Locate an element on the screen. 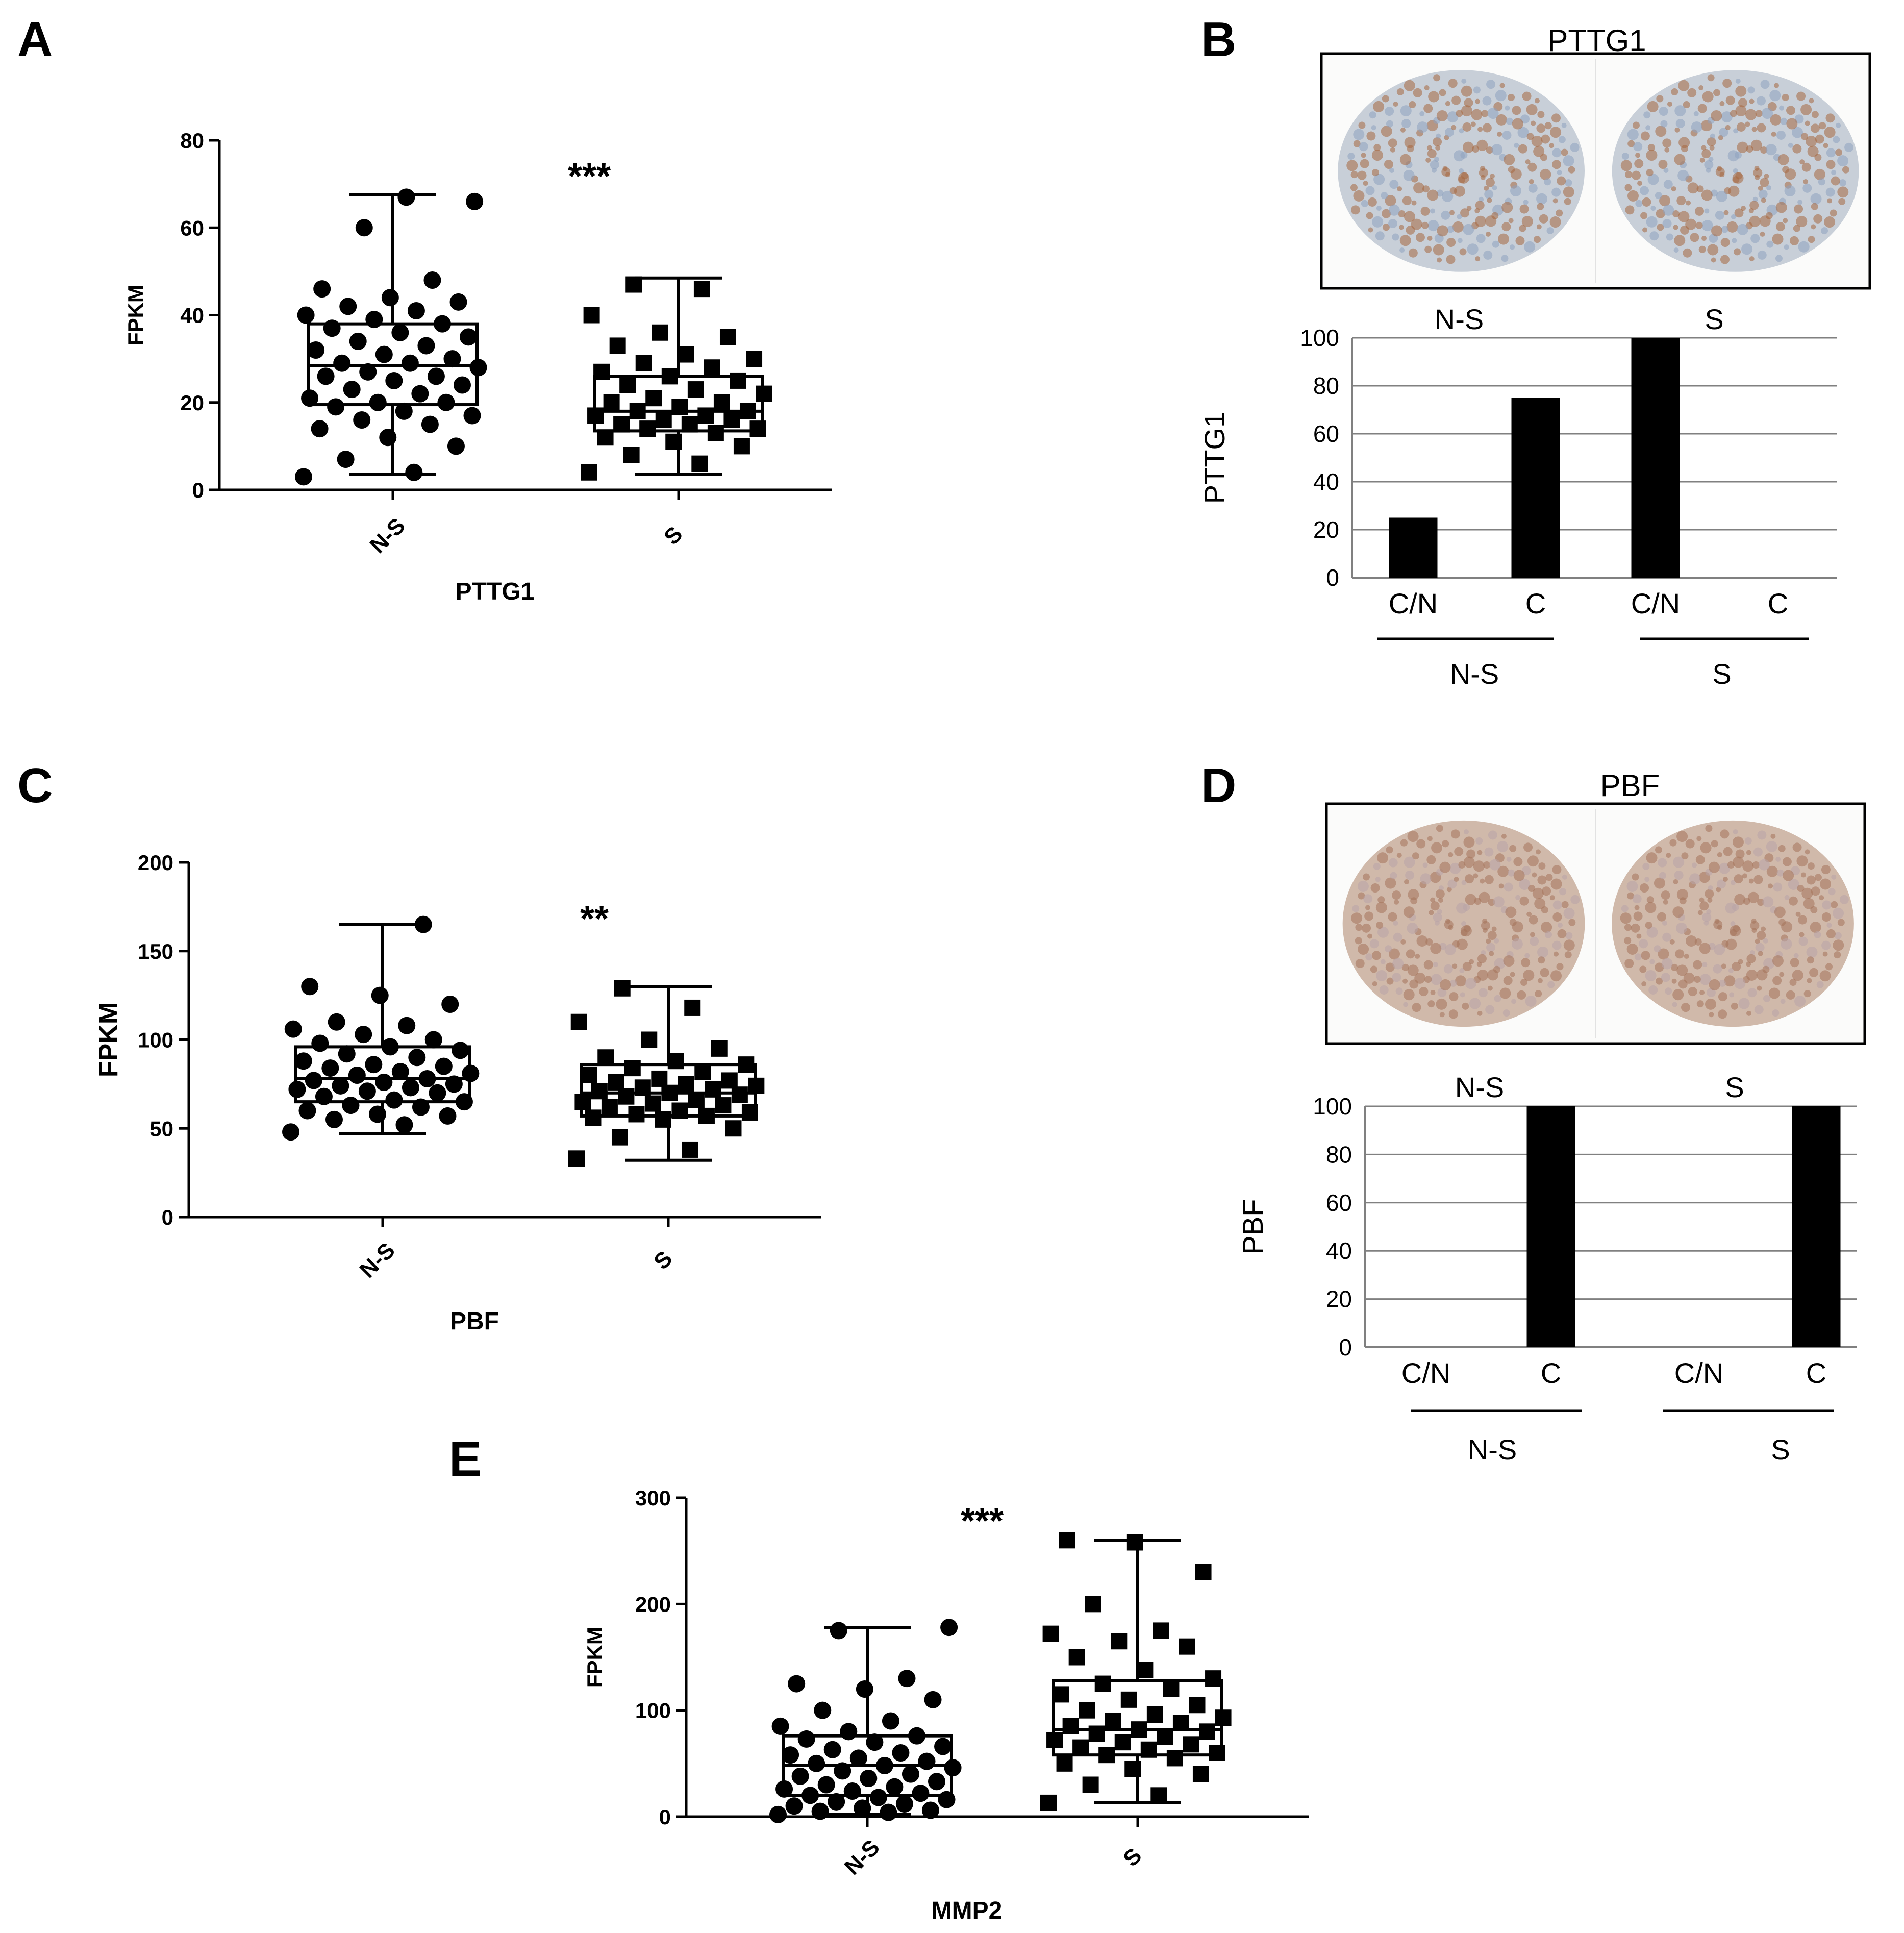 The image size is (1904, 1933). y-tick-label: 100 is located at coordinates (1319, 338).